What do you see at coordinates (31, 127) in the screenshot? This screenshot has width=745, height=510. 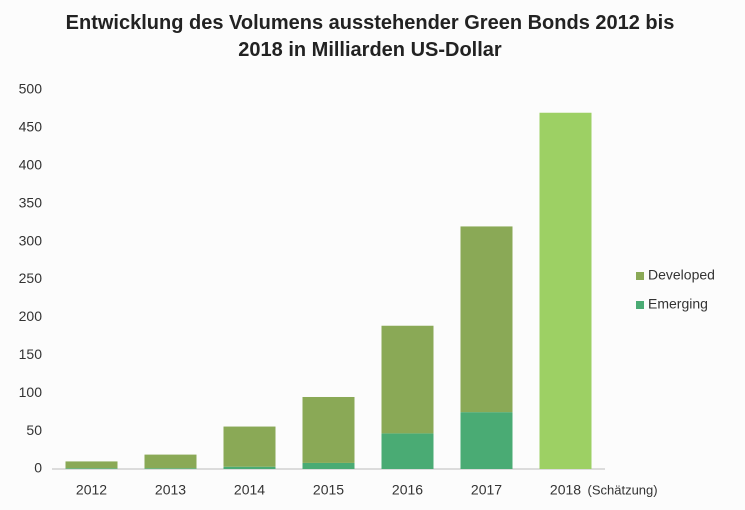 I see `y-tick-label: 450` at bounding box center [31, 127].